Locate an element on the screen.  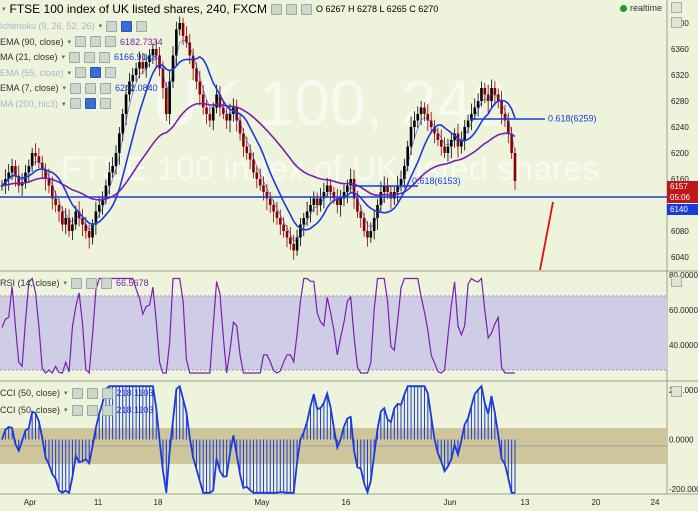
indicator-label: EMA (90, close) is located at coordinates (32, 41).